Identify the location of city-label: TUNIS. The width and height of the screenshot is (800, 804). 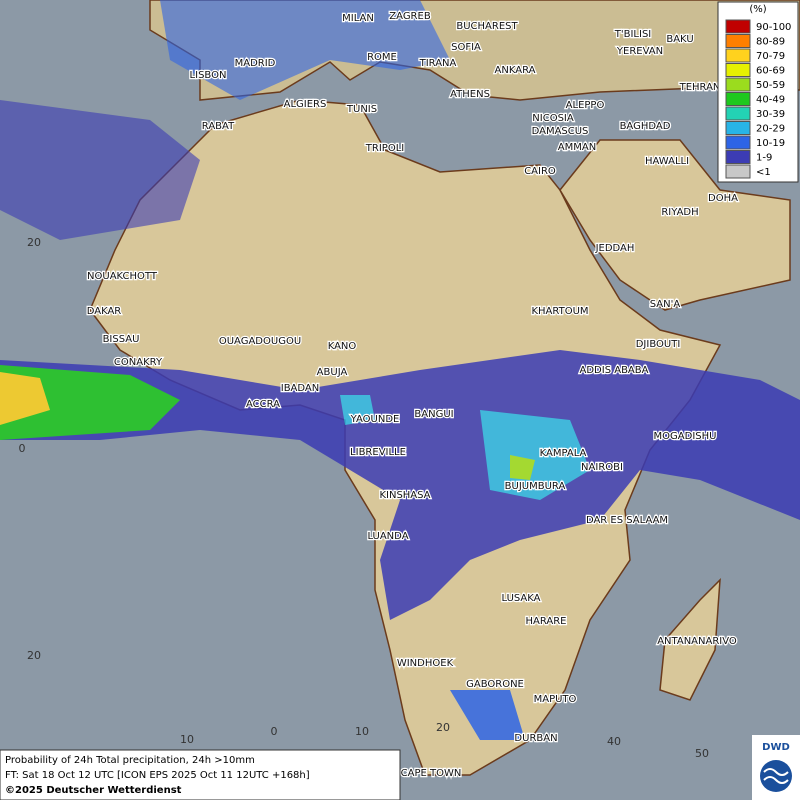
(361, 109).